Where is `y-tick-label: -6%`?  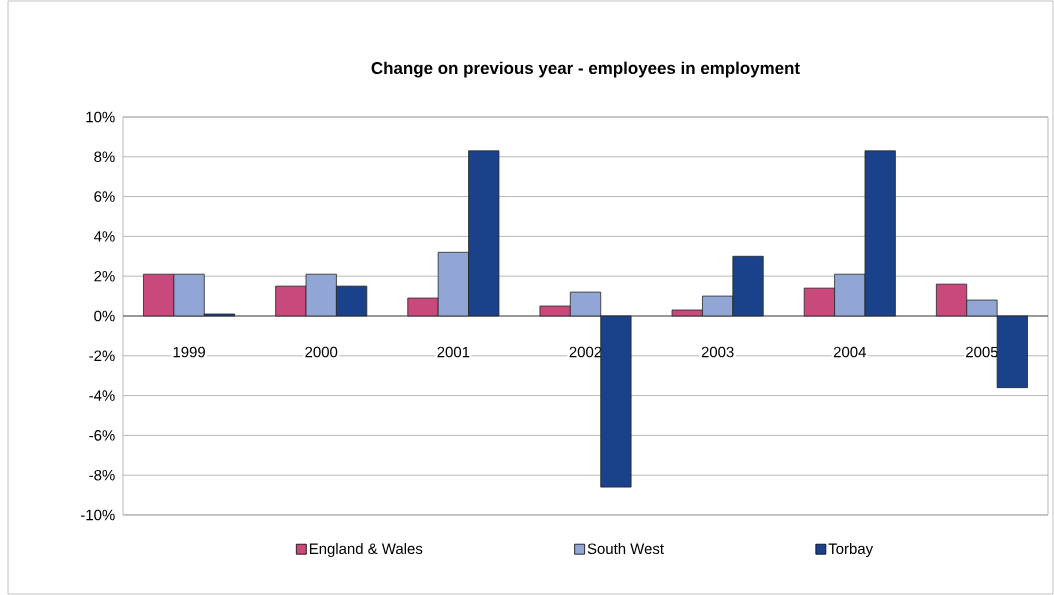
y-tick-label: -6% is located at coordinates (102, 435).